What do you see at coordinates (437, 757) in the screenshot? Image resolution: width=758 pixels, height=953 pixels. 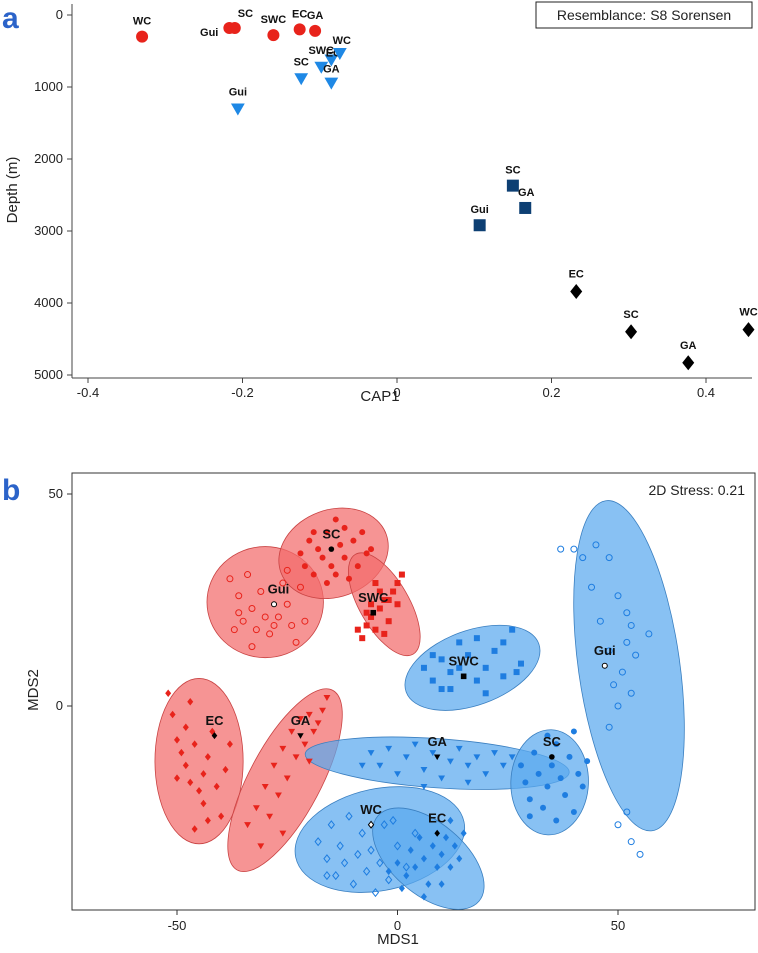 I see `centroid-blue-ga` at bounding box center [437, 757].